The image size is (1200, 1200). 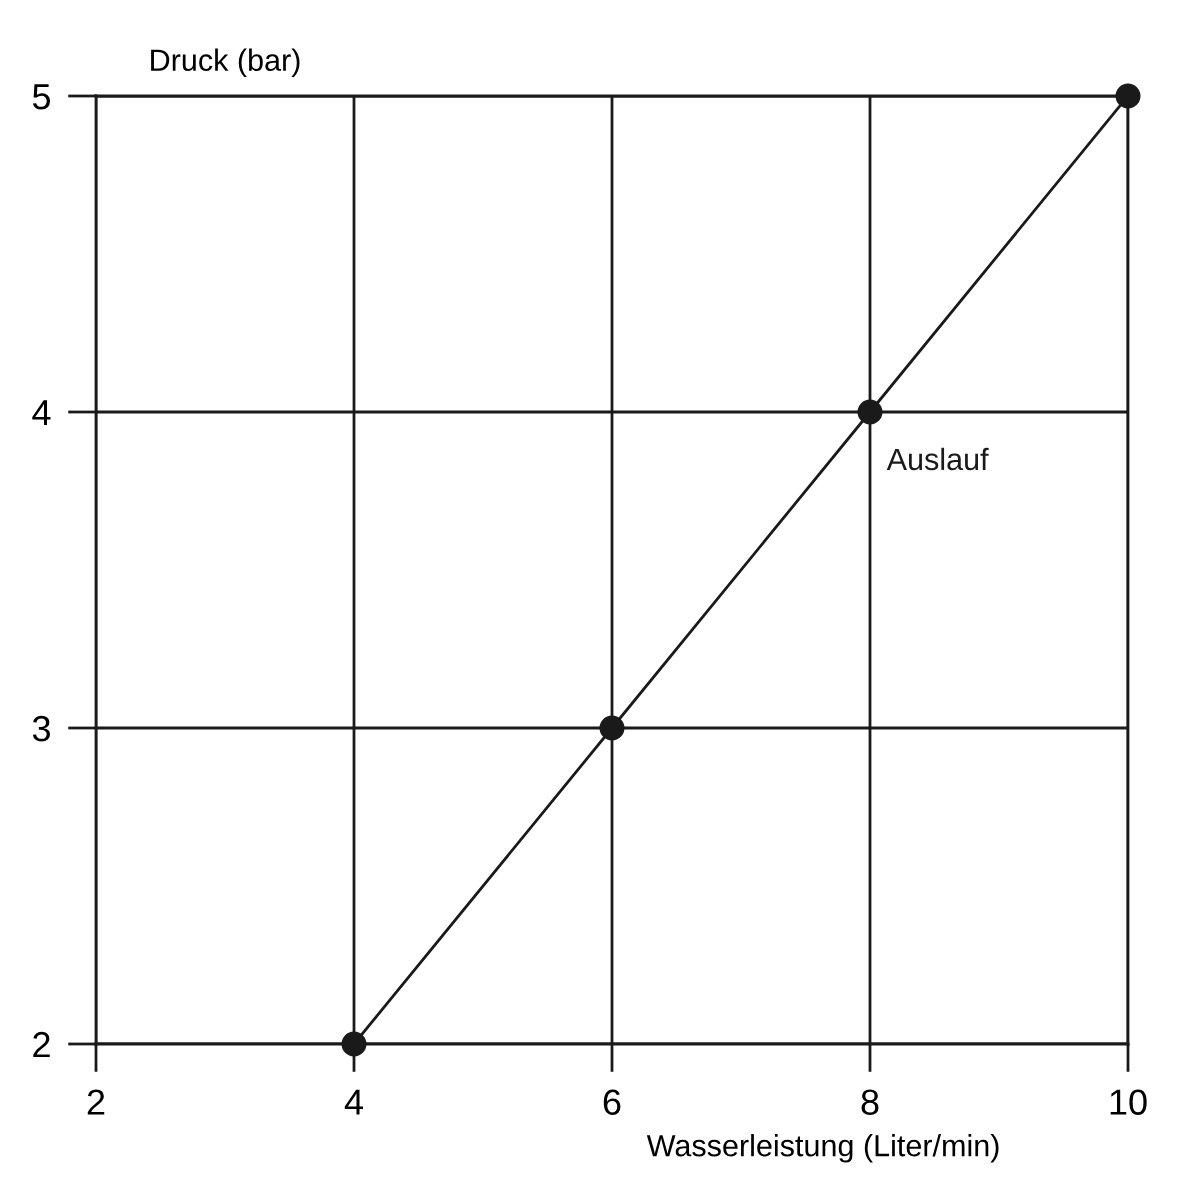 I want to click on y-tick-label: 5, so click(x=41, y=97).